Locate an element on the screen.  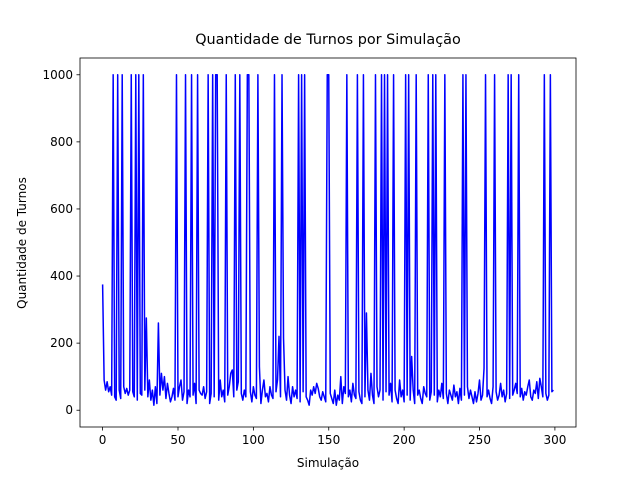
y-tick-label: 1000 is located at coordinates (57, 75).